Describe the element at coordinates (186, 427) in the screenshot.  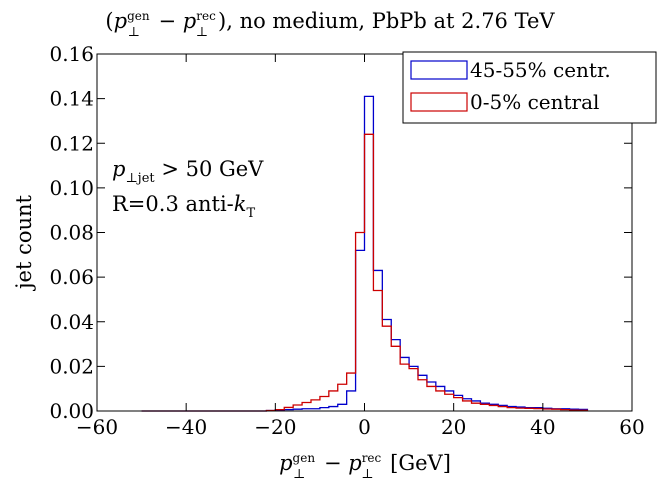
I see `x-tick-label: −40` at that location.